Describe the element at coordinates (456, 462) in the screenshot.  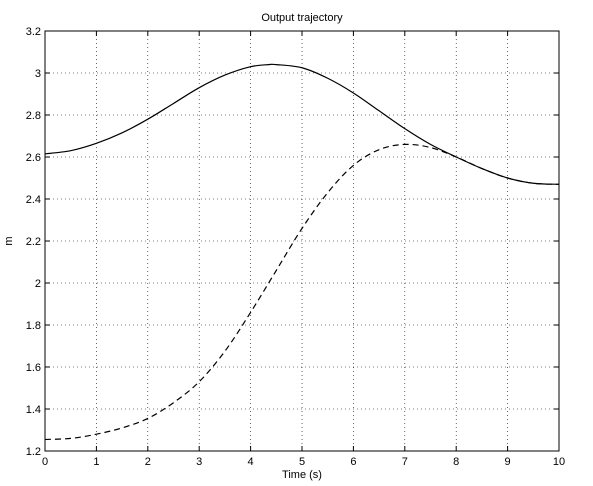
I see `x-tick-label: 8` at that location.